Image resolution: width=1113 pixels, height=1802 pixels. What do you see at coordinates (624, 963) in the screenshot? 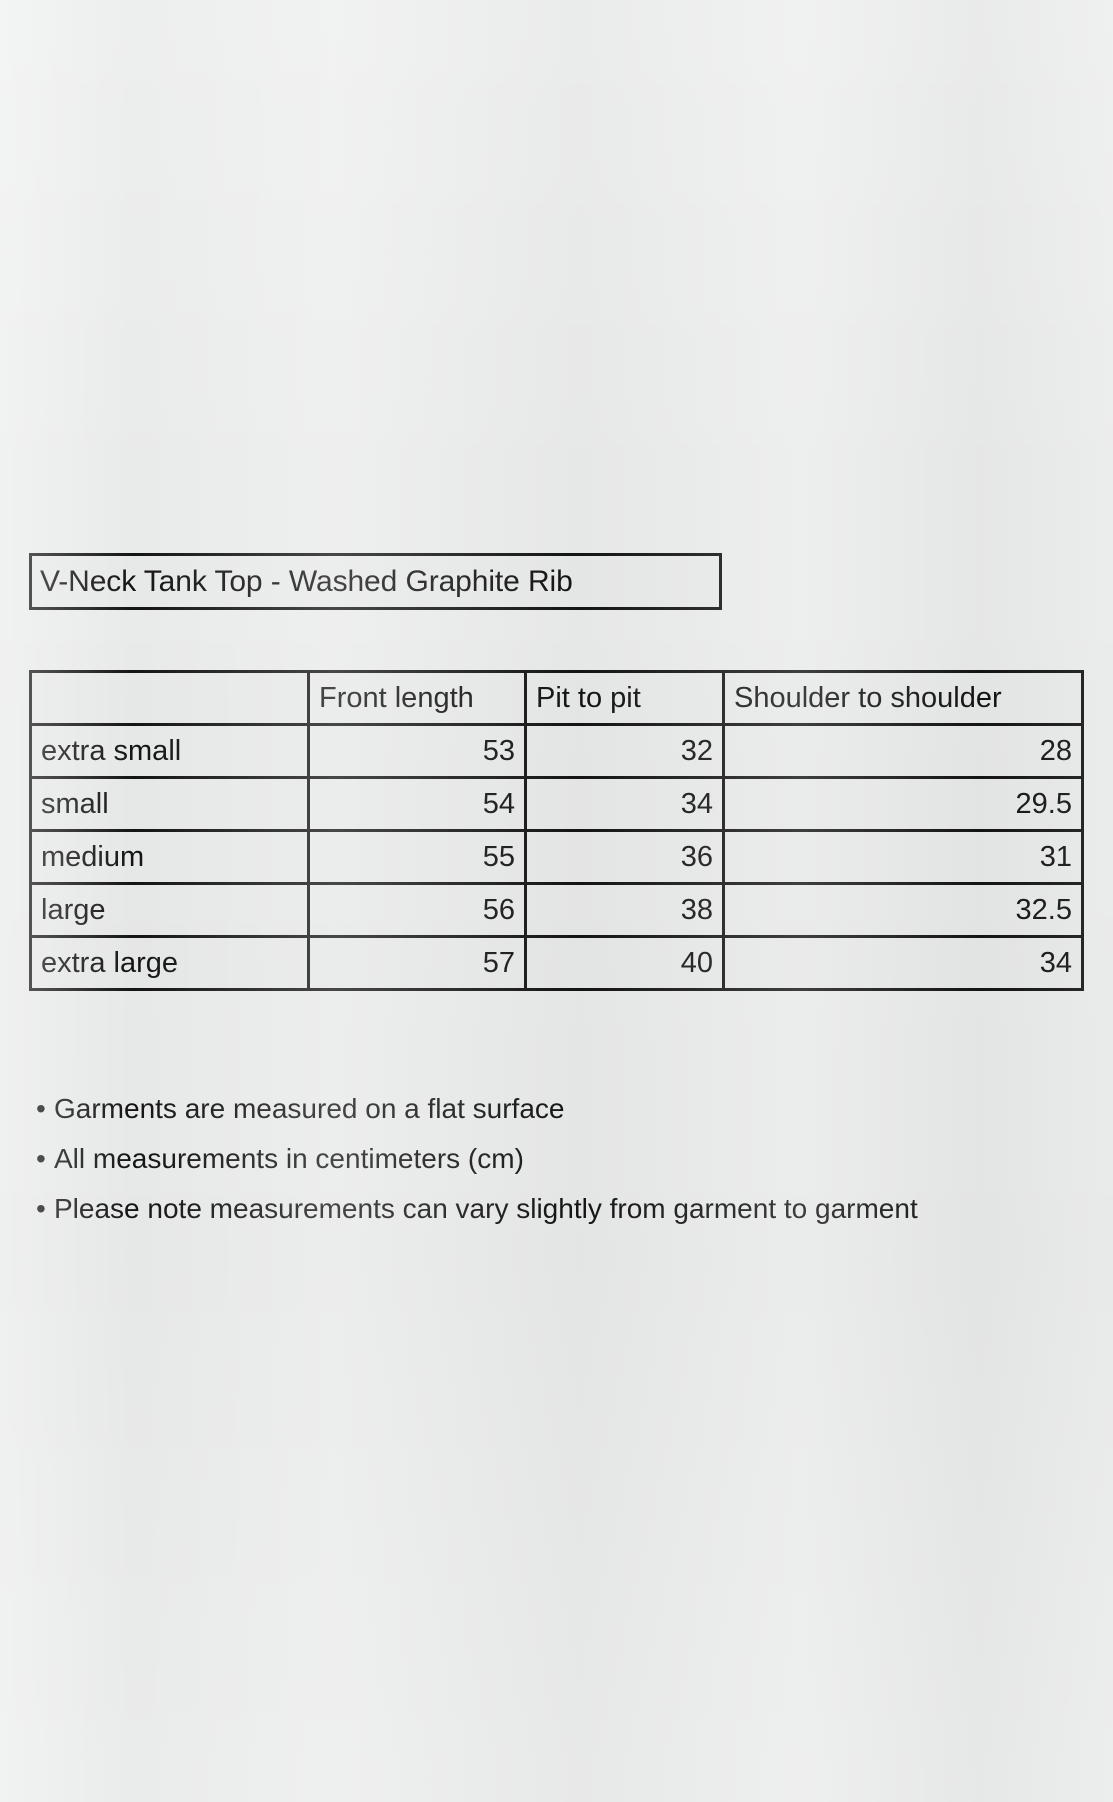
I see `pit-to-pit-value: 40` at bounding box center [624, 963].